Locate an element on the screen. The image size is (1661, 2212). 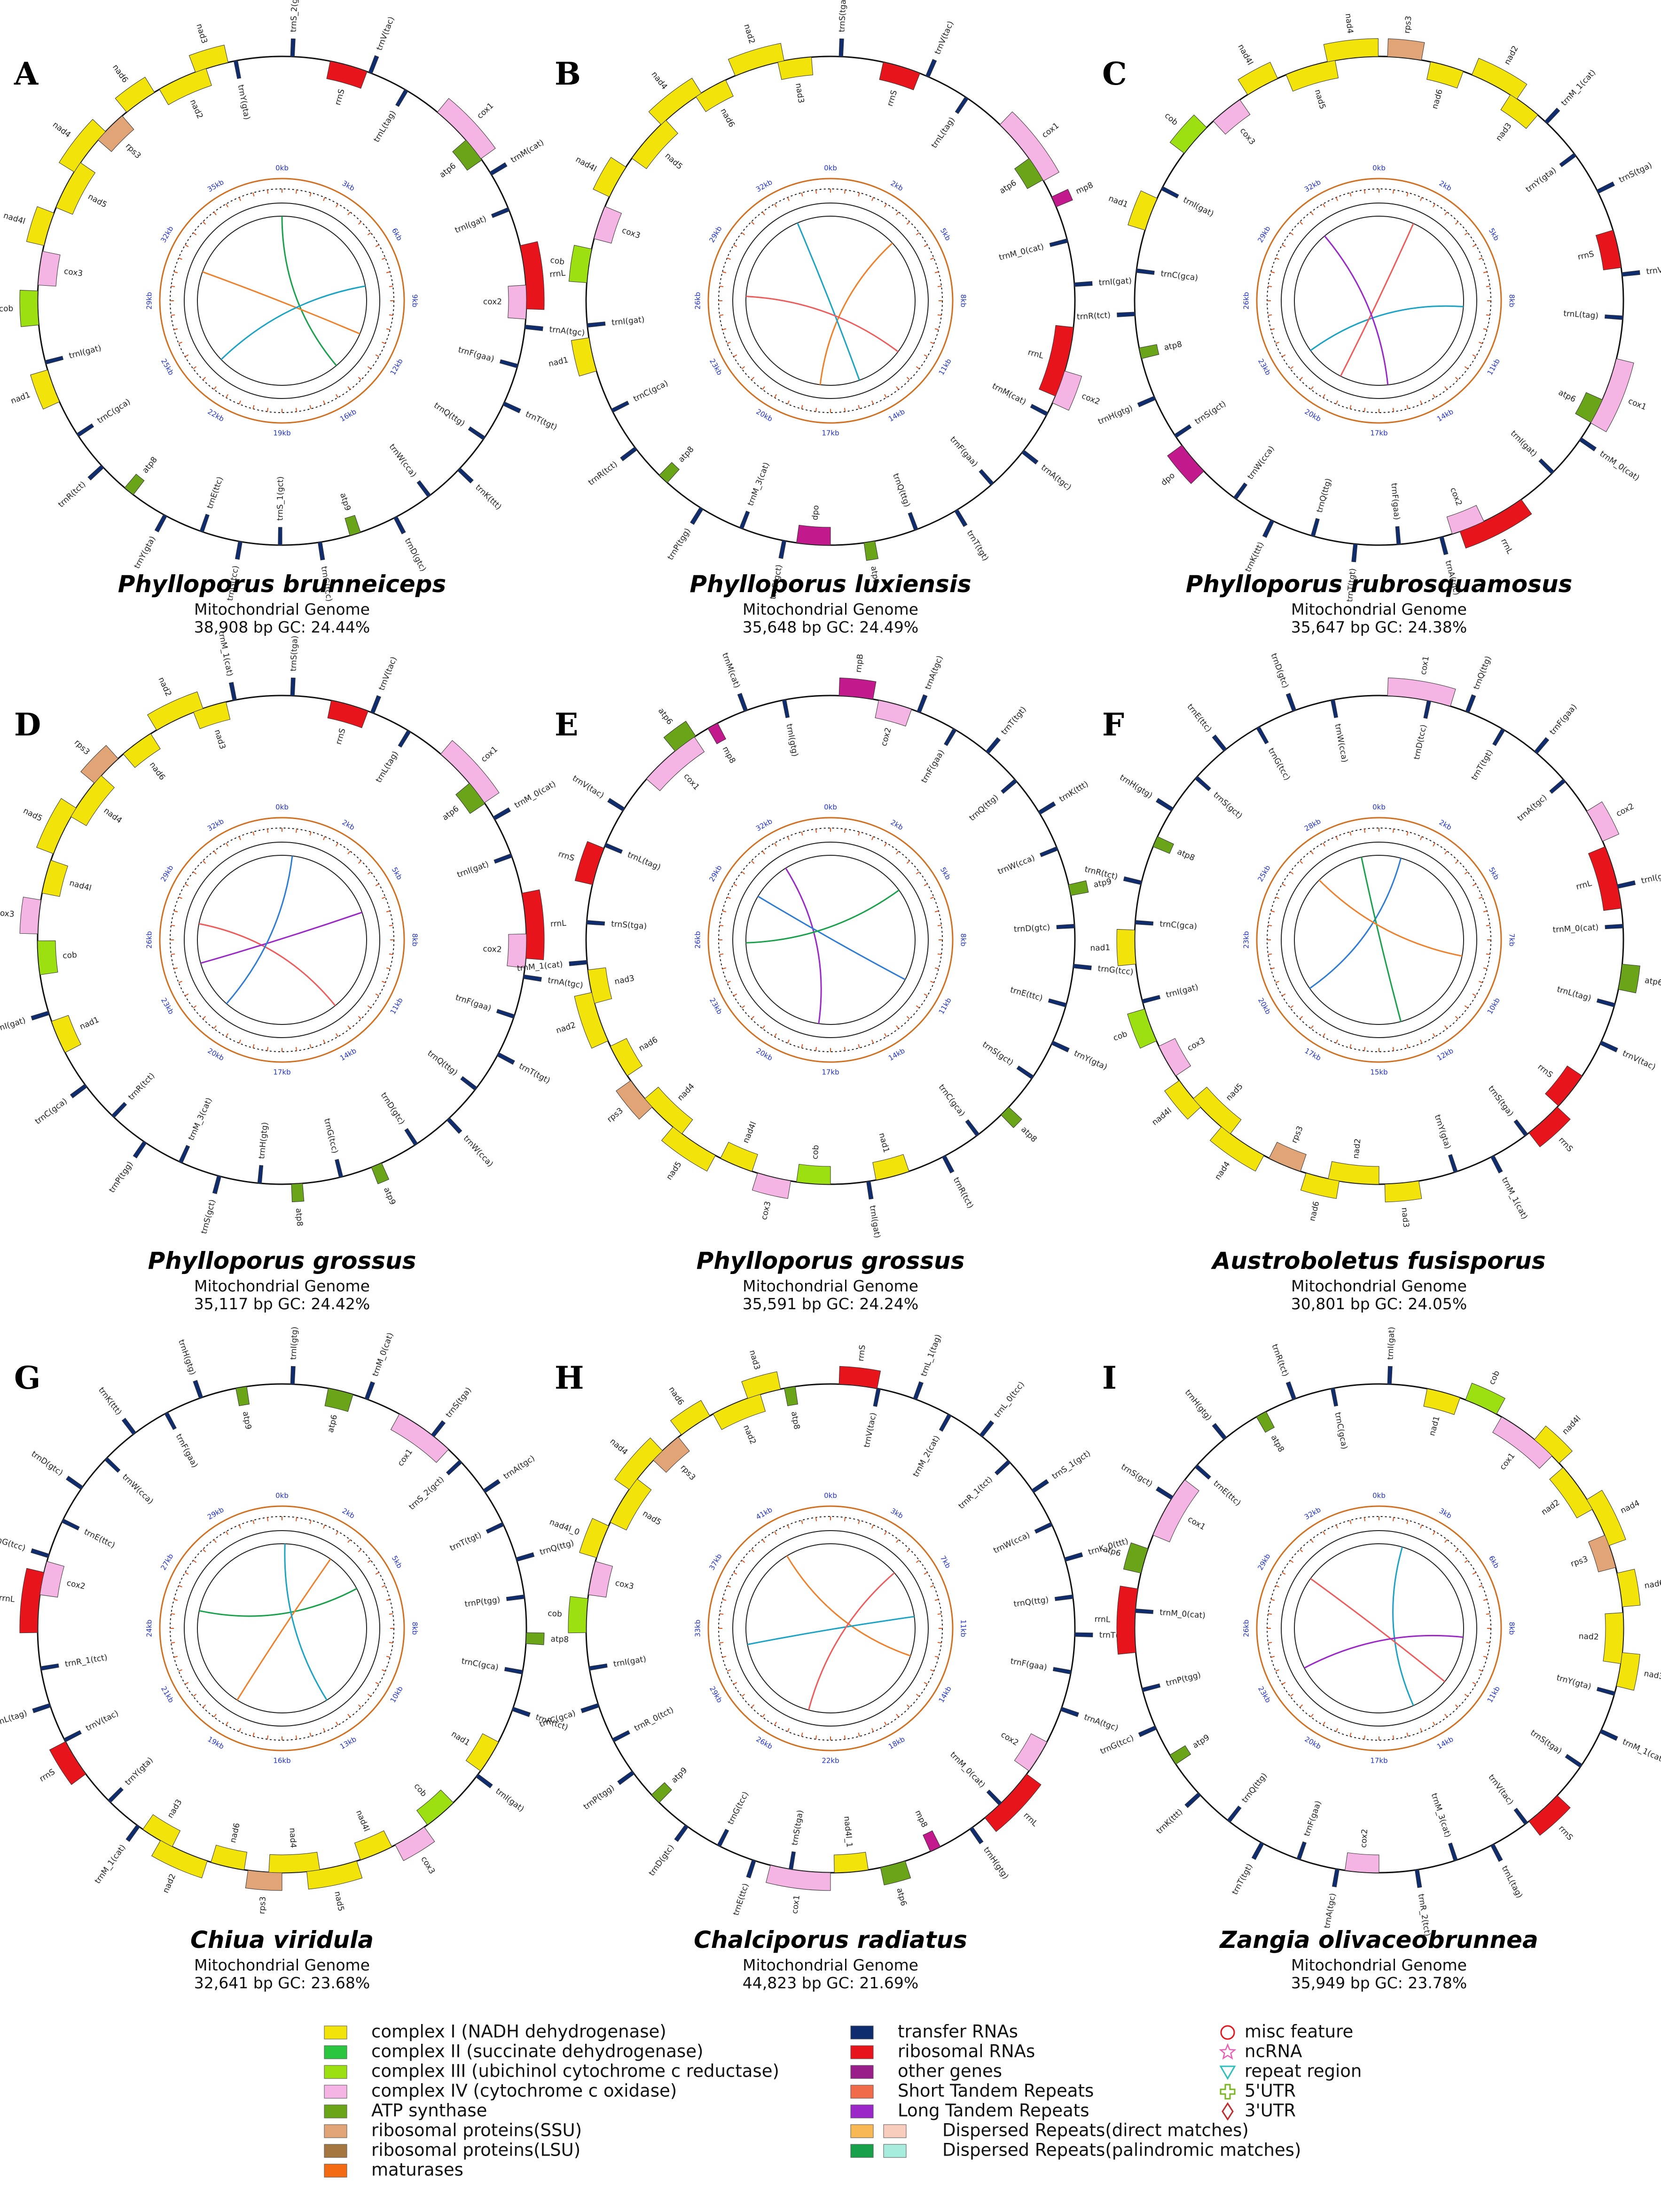
gene-label: trnS(gct) is located at coordinates (208, 1216).